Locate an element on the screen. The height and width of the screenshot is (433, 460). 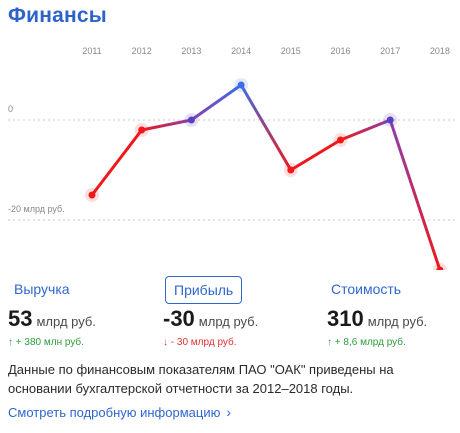
x-tick-label: 2016 is located at coordinates (340, 51).